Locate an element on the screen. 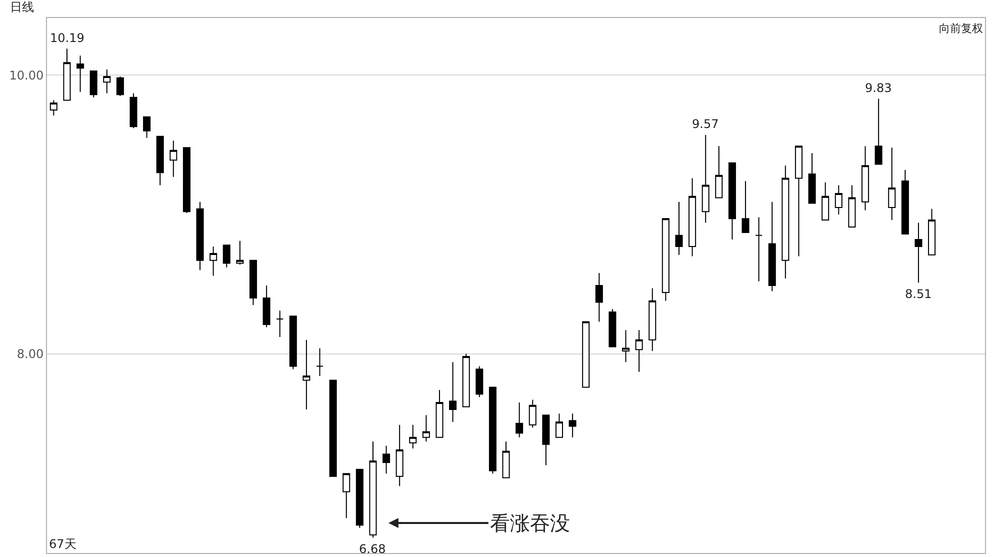 This screenshot has height=557, width=993. annotation: 6.68 is located at coordinates (372, 549).